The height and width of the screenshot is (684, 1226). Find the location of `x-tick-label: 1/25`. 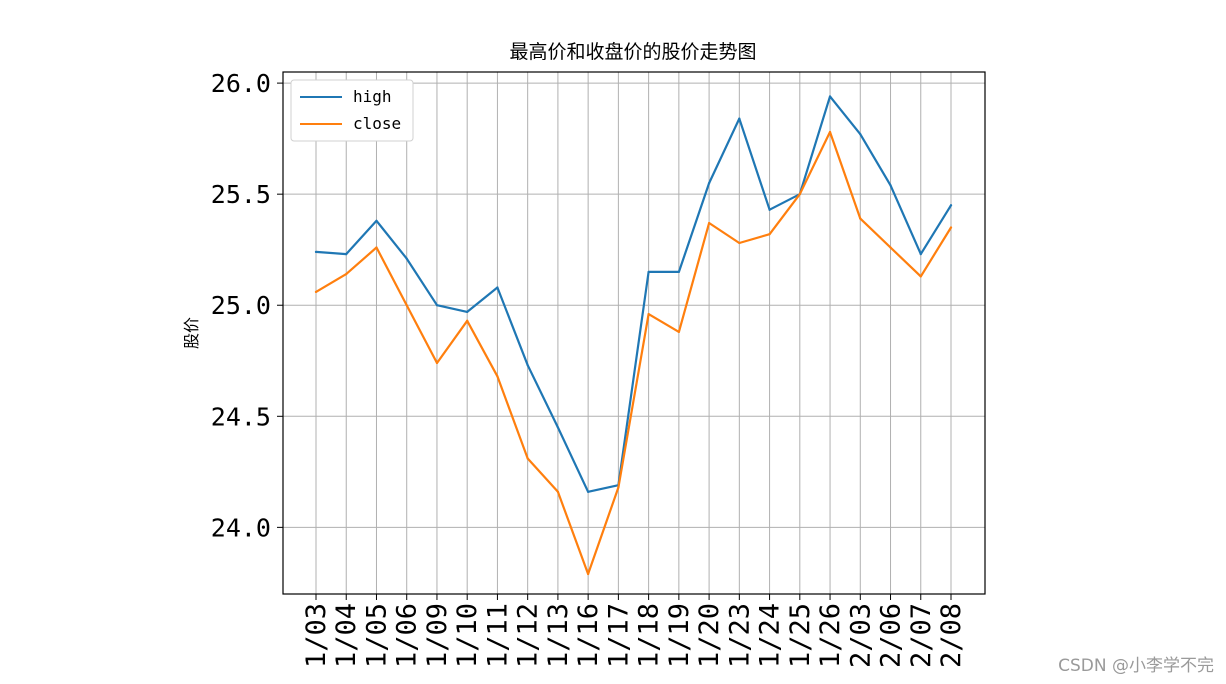

x-tick-label: 1/25 is located at coordinates (800, 635).